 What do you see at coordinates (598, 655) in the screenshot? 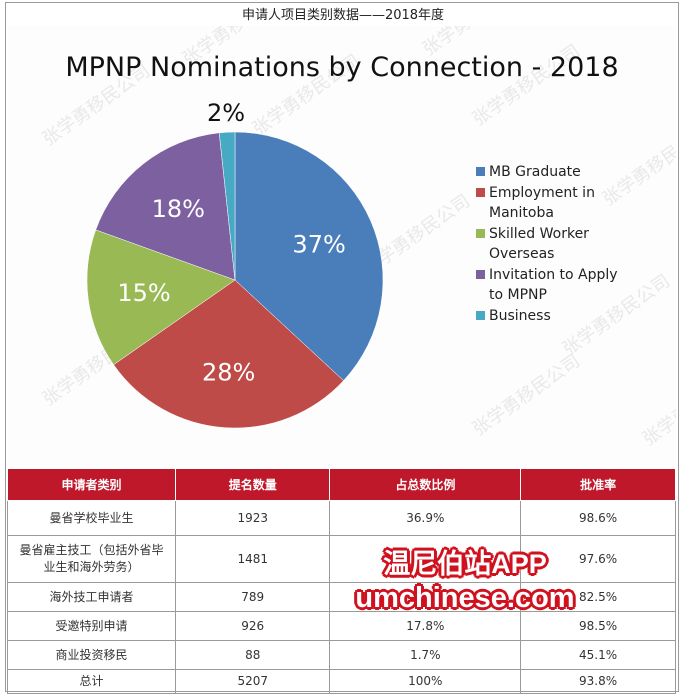
I see `cell-rate: 45.1%` at bounding box center [598, 655].